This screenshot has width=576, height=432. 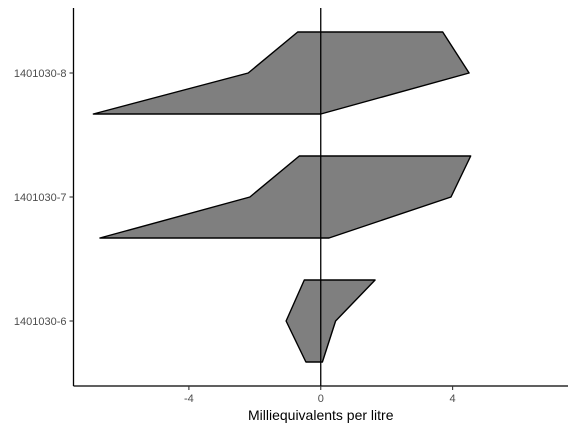 I want to click on x-axis-title: Milliequivalents per litre, so click(x=321, y=415).